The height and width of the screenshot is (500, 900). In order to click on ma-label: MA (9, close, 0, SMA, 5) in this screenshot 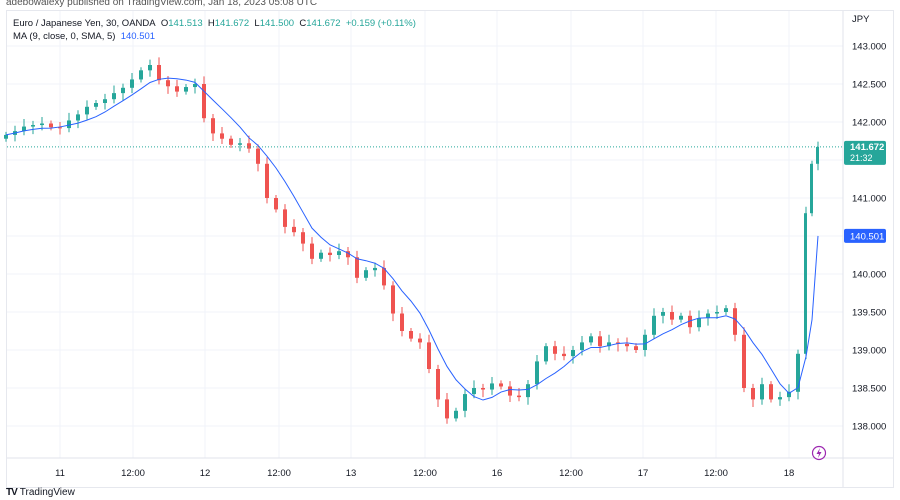, I will do `click(64, 36)`.